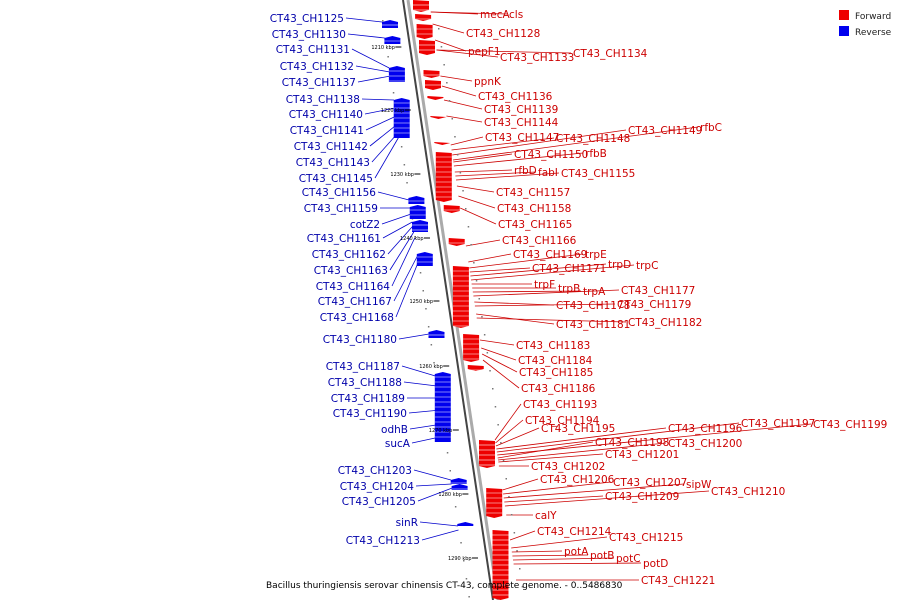  I want to click on forward-gene-label: CT43_CH1179, so click(654, 305).